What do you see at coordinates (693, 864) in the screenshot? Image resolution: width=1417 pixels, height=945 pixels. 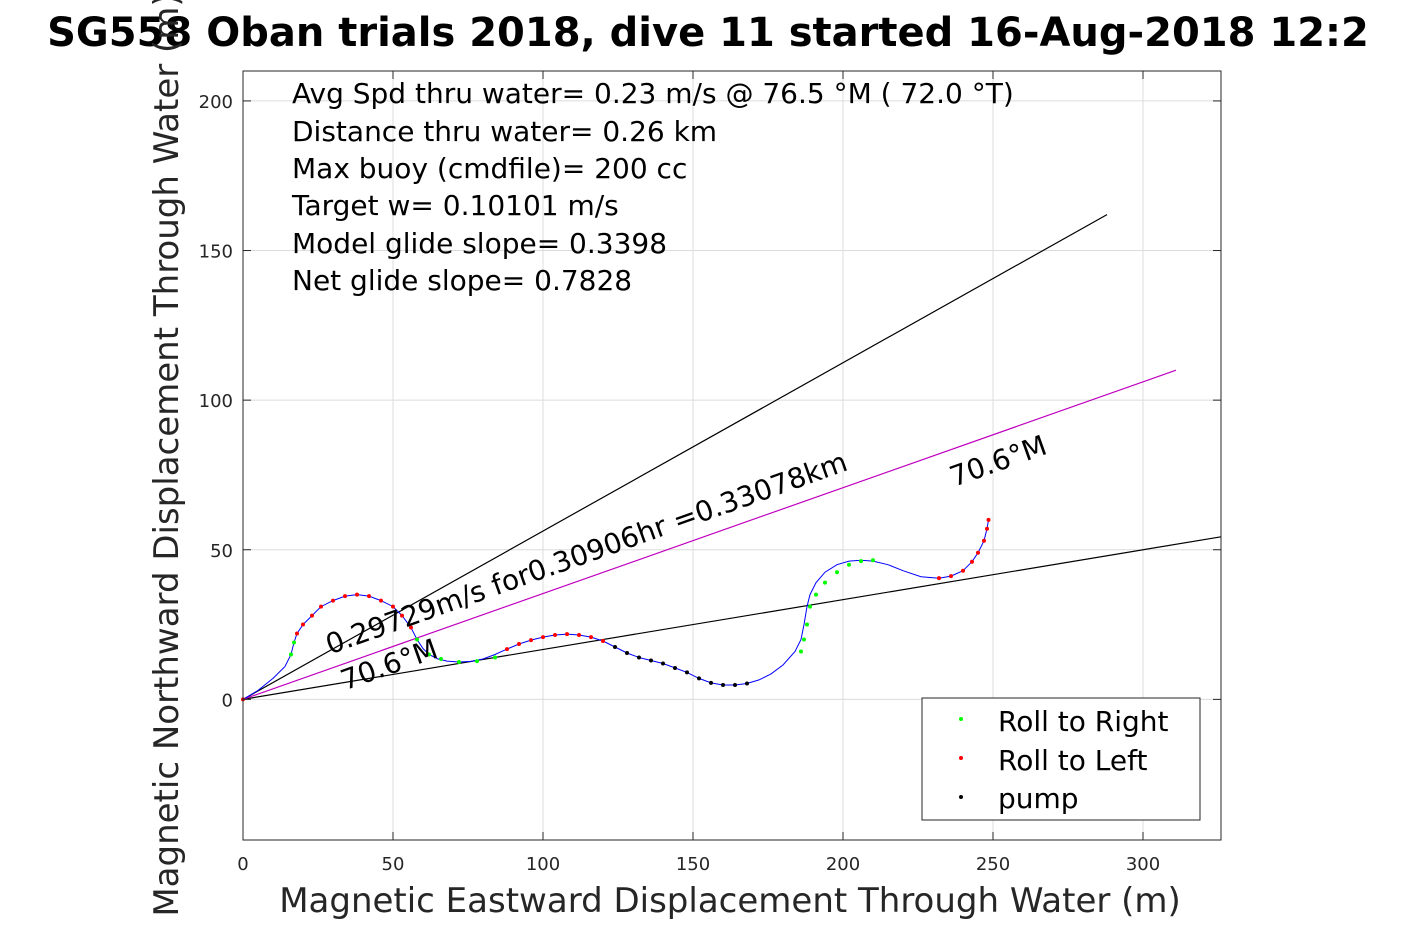 I see `x-tick-label-150: 150` at bounding box center [693, 864].